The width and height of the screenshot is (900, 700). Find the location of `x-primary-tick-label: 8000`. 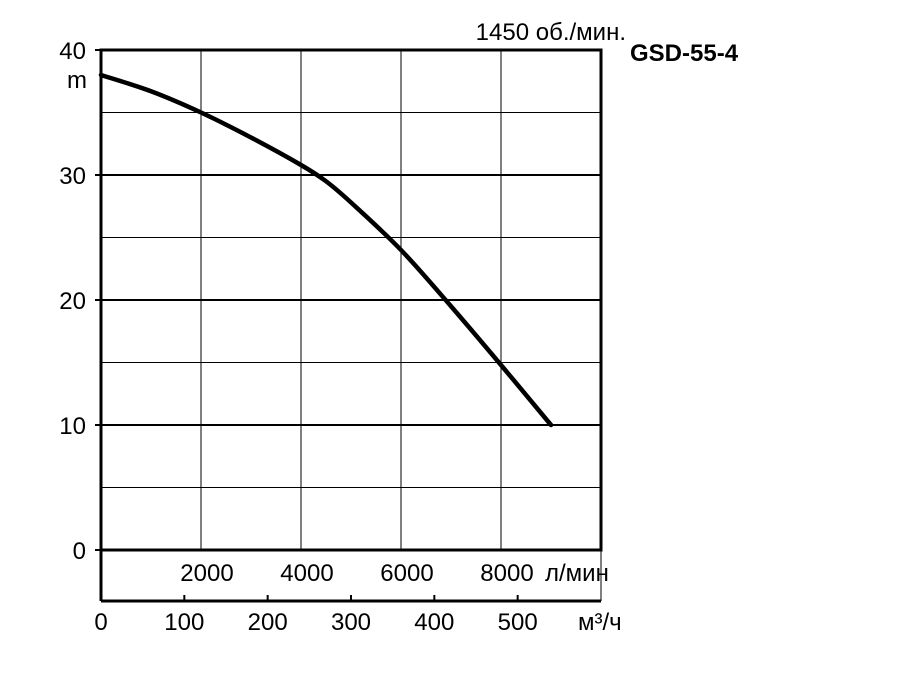

x-primary-tick-label: 8000 is located at coordinates (506, 573).